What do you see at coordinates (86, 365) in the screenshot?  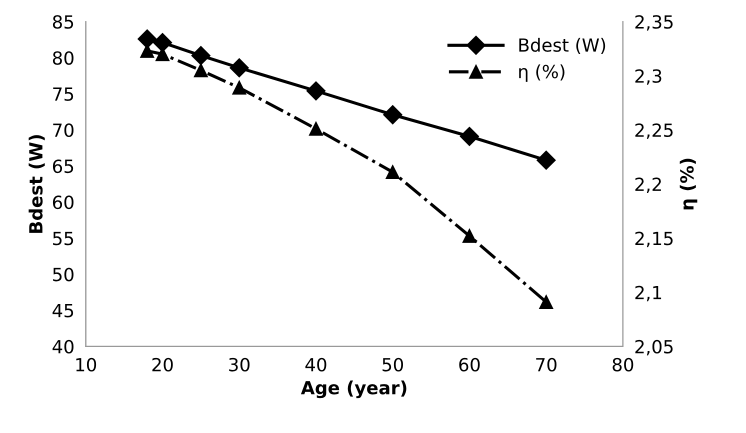 I see `x-tick-label: 10` at bounding box center [86, 365].